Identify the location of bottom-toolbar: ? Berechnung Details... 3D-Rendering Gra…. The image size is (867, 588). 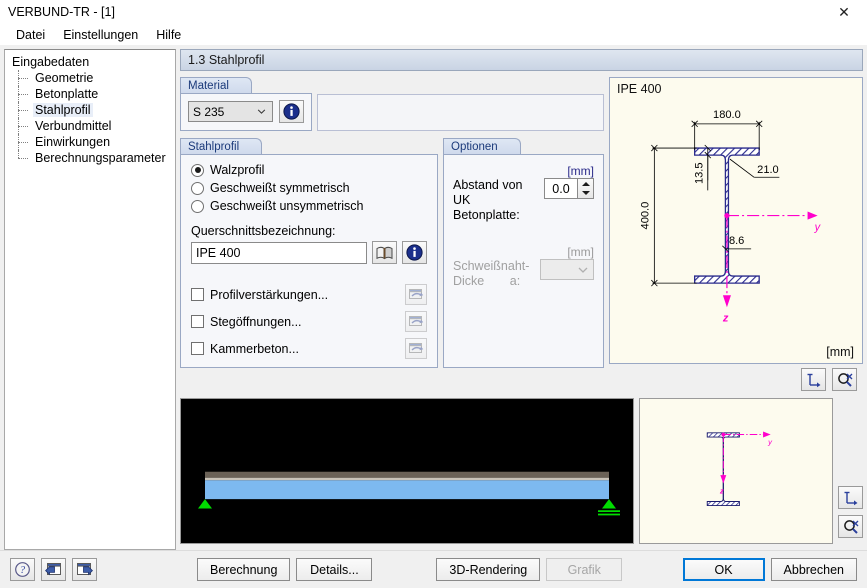
(433, 569).